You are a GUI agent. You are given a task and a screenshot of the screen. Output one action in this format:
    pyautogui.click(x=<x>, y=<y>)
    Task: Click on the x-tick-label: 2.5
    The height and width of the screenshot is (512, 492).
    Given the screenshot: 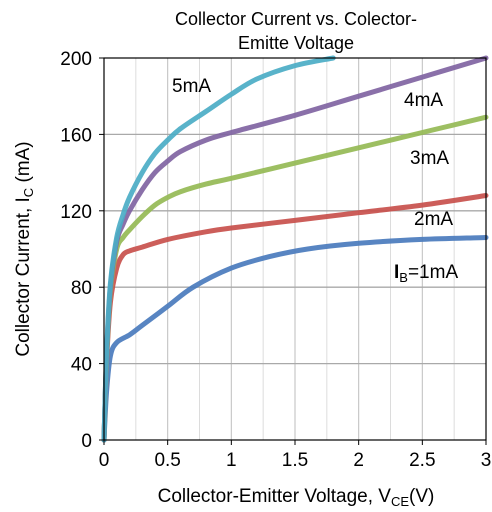 What is the action you would take?
    pyautogui.click(x=422, y=460)
    